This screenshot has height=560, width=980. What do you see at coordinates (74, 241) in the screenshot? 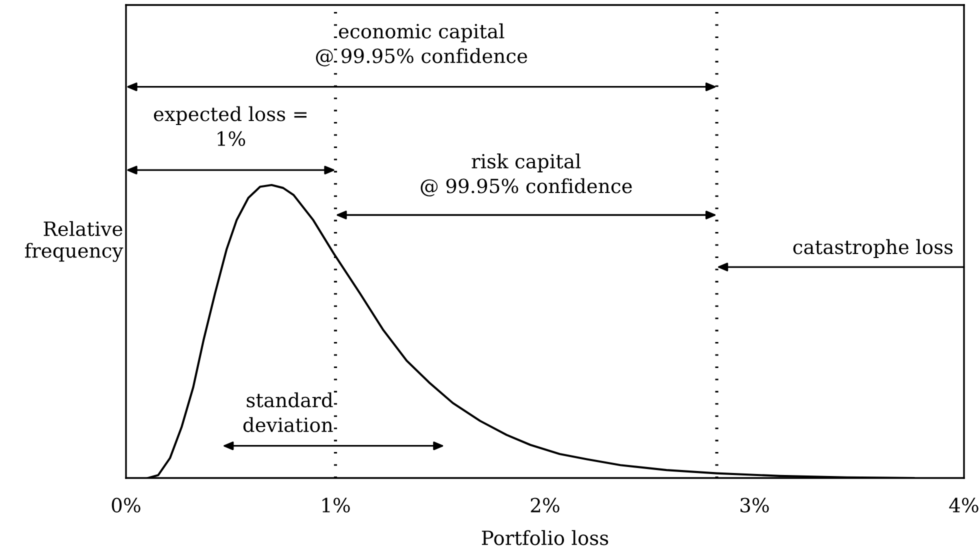
I see `y-axis-title: Relative frequency` at bounding box center [74, 241].